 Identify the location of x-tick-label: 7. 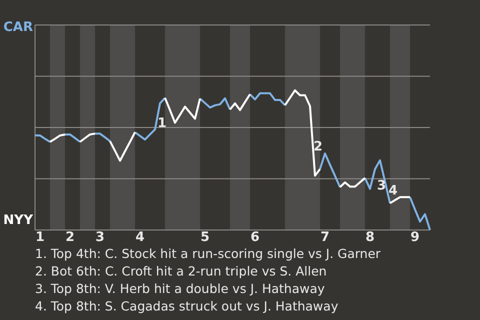
(325, 237).